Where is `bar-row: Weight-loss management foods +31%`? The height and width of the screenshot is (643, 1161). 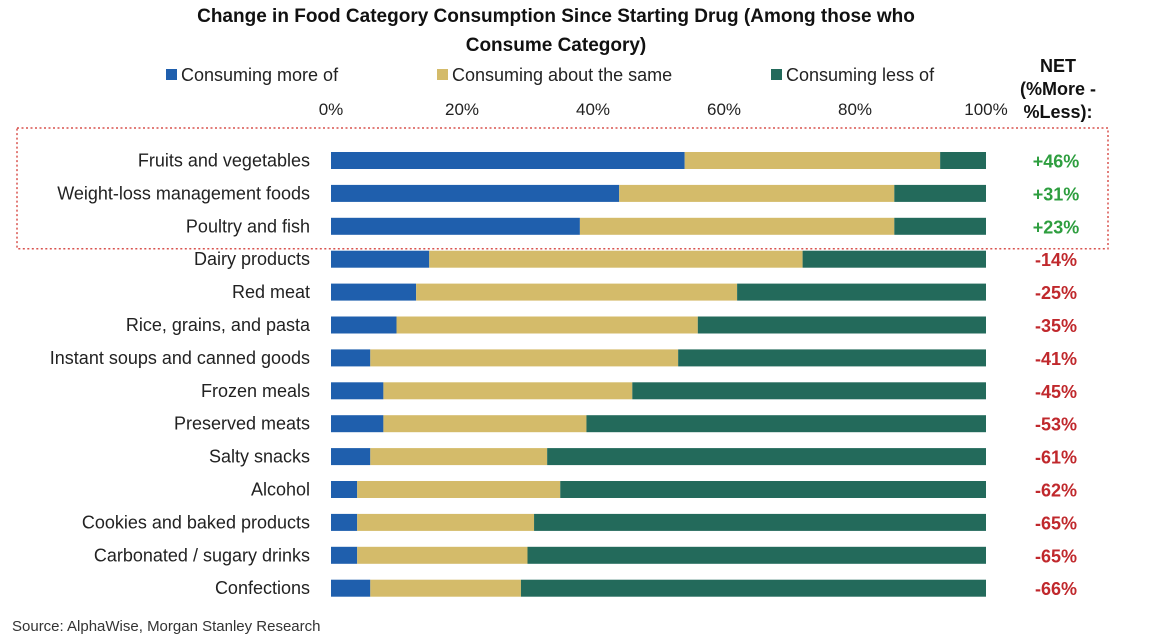
bar-row: Weight-loss management foods +31% is located at coordinates (568, 193).